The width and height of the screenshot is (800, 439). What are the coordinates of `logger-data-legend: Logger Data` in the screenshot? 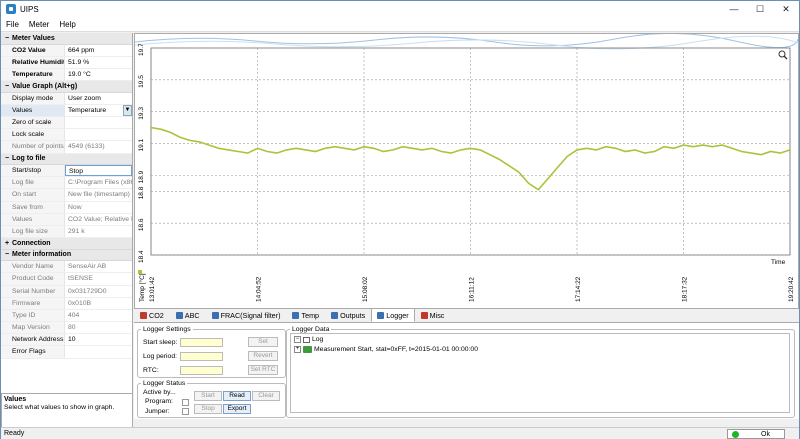 It's located at (311, 329).